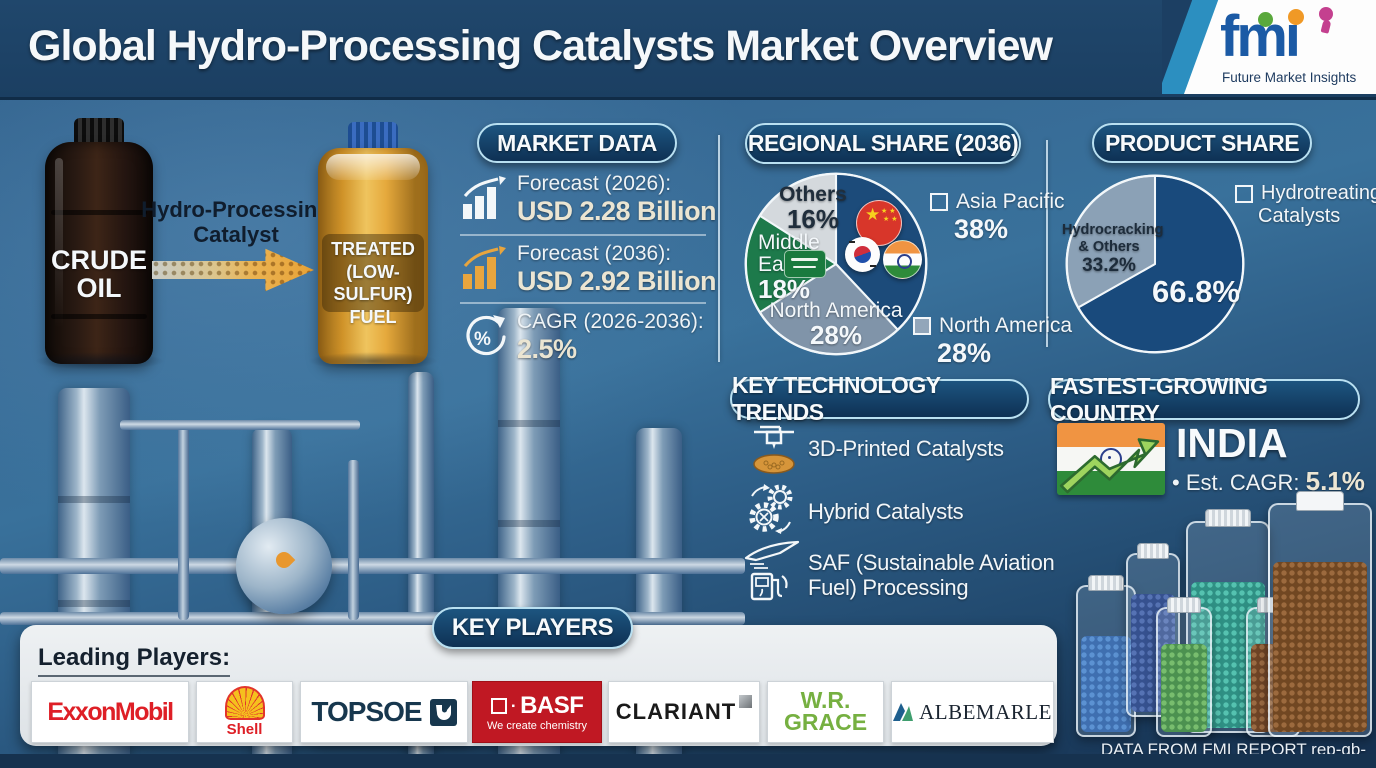  What do you see at coordinates (773, 573) in the screenshot?
I see `plane-fuel-pump-icon` at bounding box center [773, 573].